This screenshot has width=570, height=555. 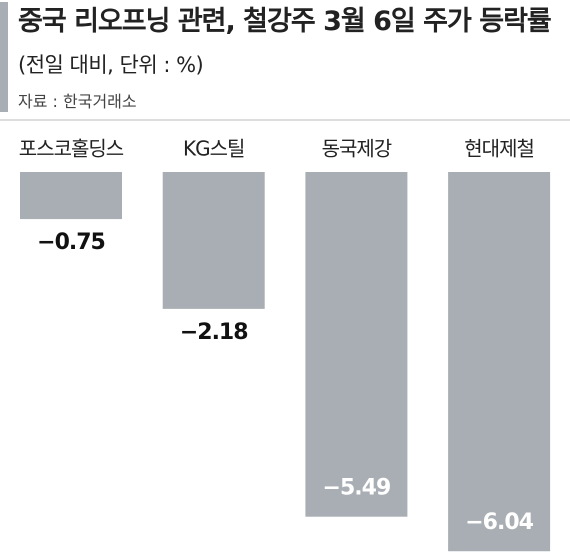 What do you see at coordinates (357, 149) in the screenshot?
I see `x-tick-label: 동국제강` at bounding box center [357, 149].